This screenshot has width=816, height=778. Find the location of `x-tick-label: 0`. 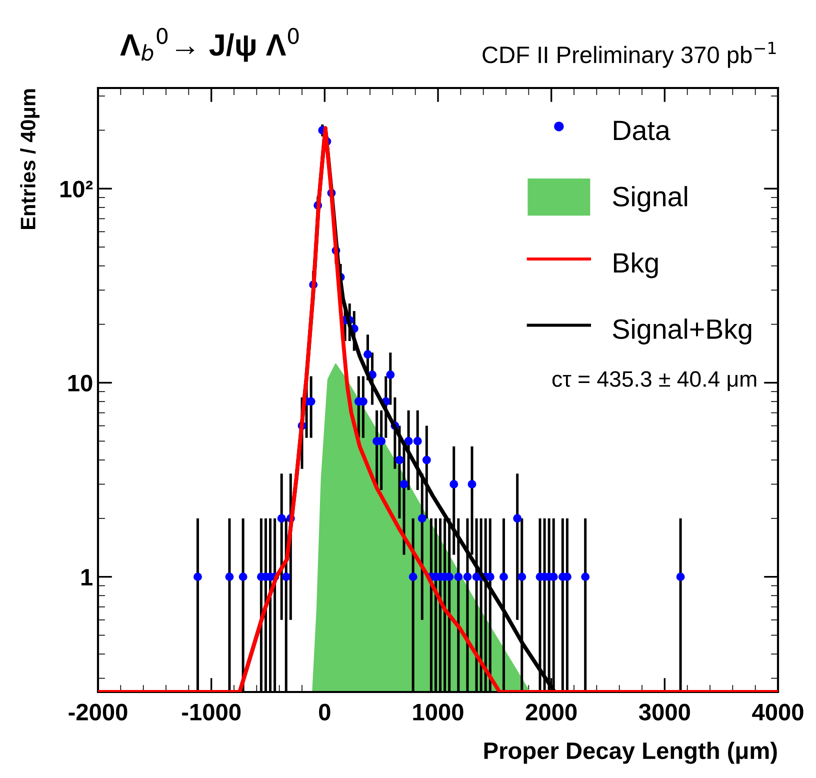

x-tick-label: 0 is located at coordinates (324, 712).